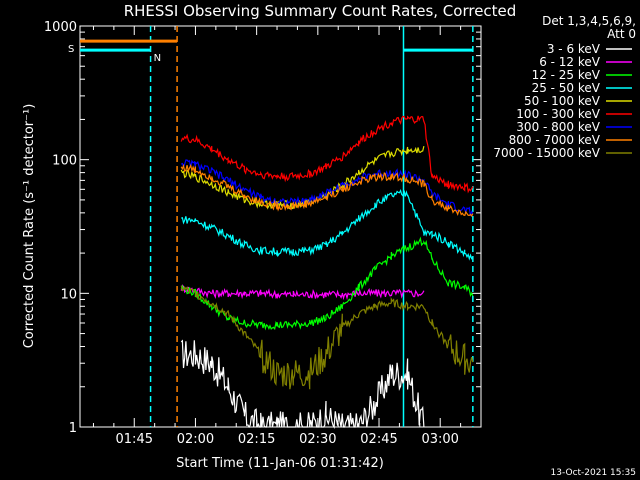 This screenshot has width=640, height=480. I want to click on legend-header: Att 0, so click(621, 34).